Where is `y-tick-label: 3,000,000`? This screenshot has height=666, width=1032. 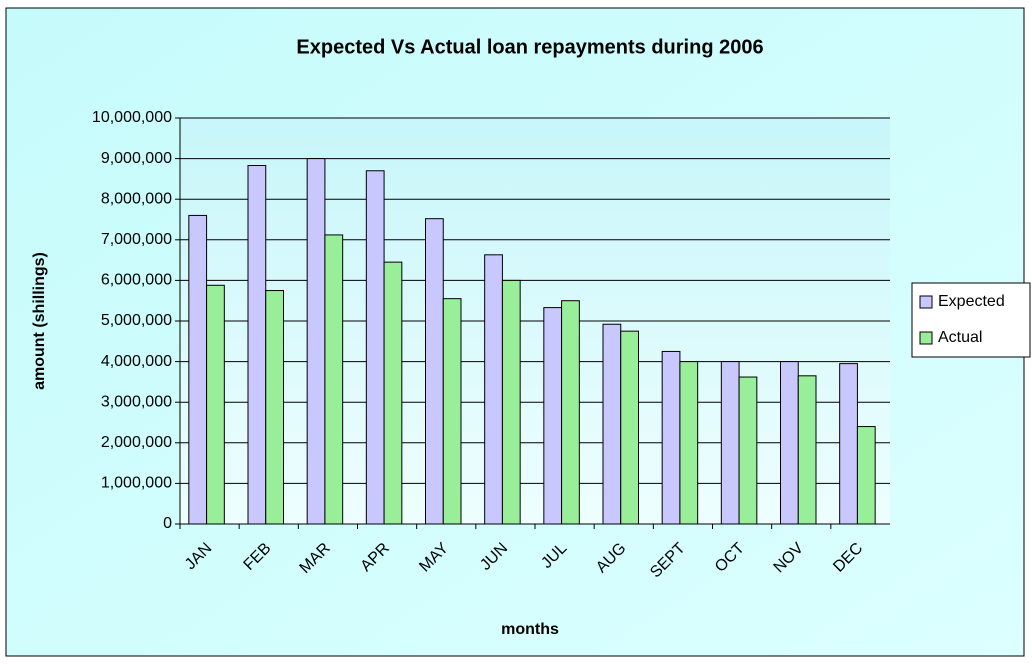
y-tick-label: 3,000,000 is located at coordinates (136, 401).